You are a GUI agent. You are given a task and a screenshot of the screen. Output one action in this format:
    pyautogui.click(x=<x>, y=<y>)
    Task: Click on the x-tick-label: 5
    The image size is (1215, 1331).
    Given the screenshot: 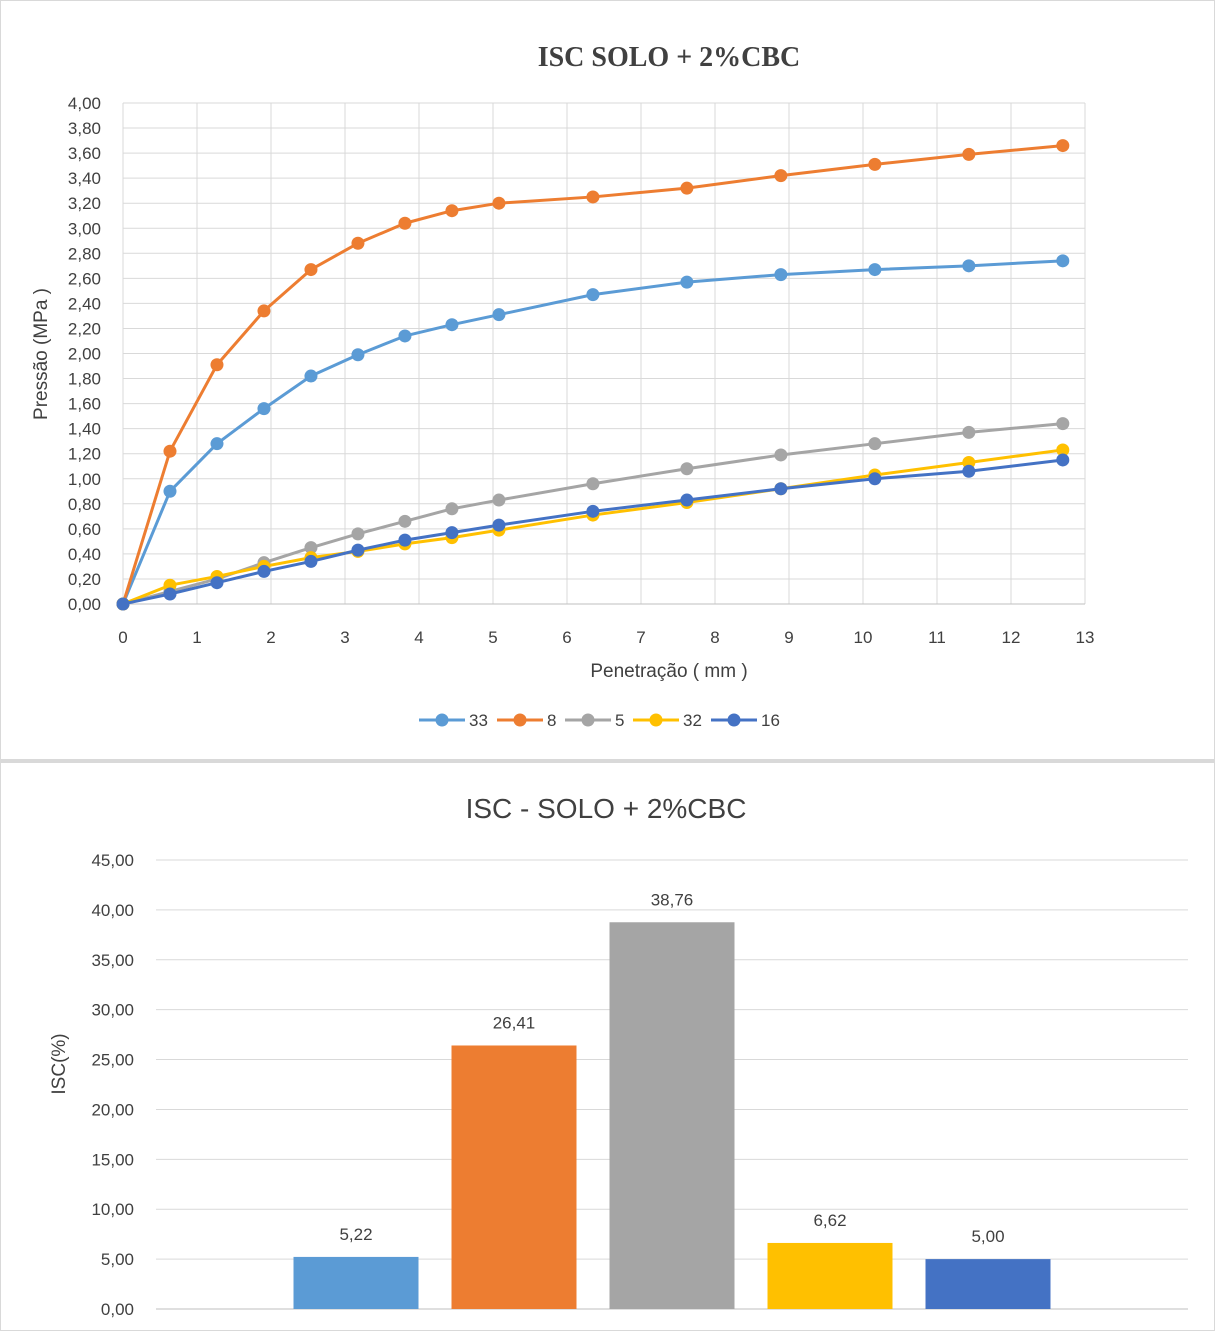 What is the action you would take?
    pyautogui.click(x=492, y=637)
    